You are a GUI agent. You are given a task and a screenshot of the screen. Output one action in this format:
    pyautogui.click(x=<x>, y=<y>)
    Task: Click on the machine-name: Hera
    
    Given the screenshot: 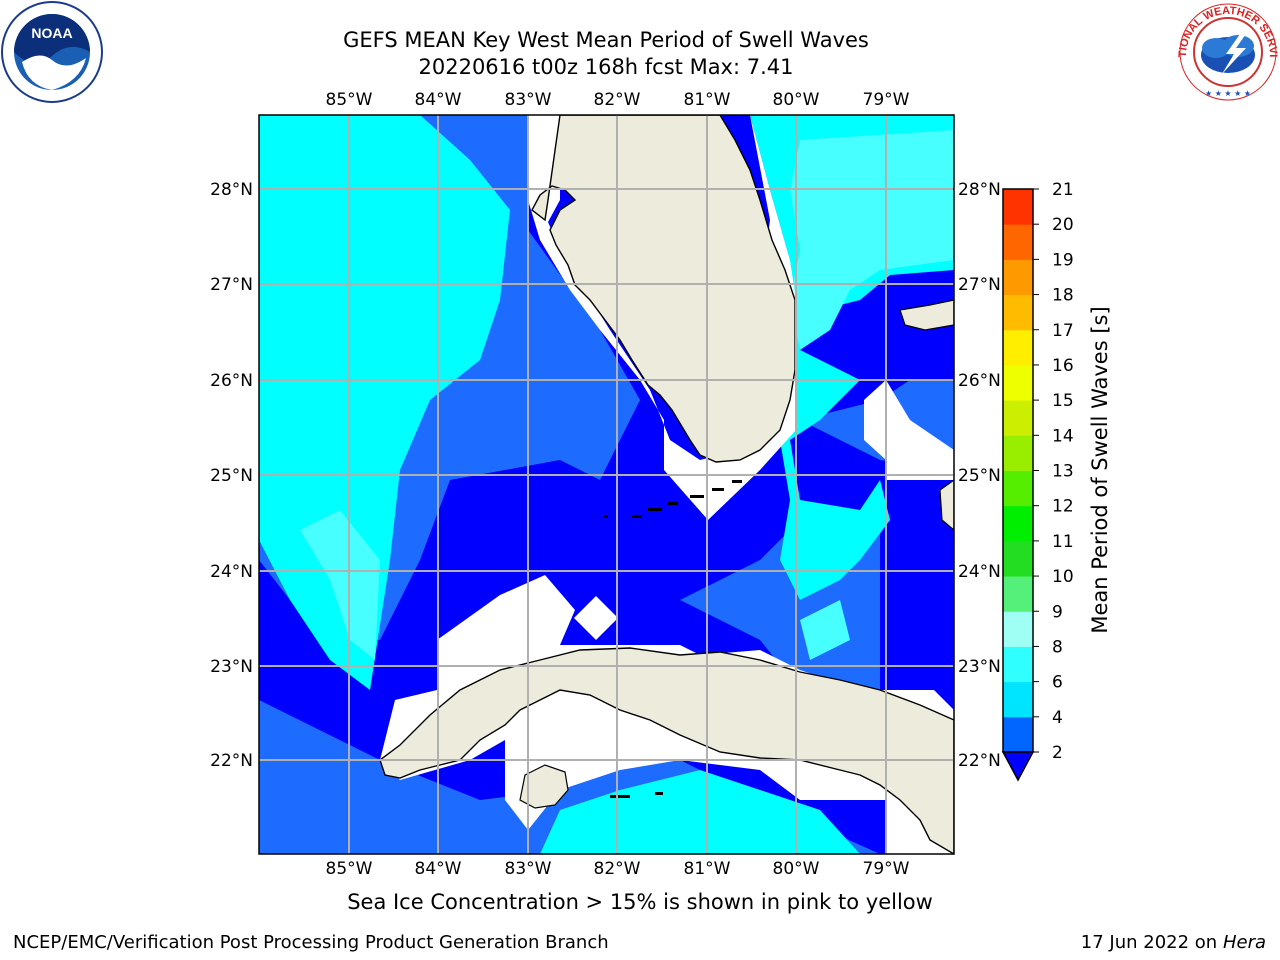 What is the action you would take?
    pyautogui.click(x=1244, y=942)
    